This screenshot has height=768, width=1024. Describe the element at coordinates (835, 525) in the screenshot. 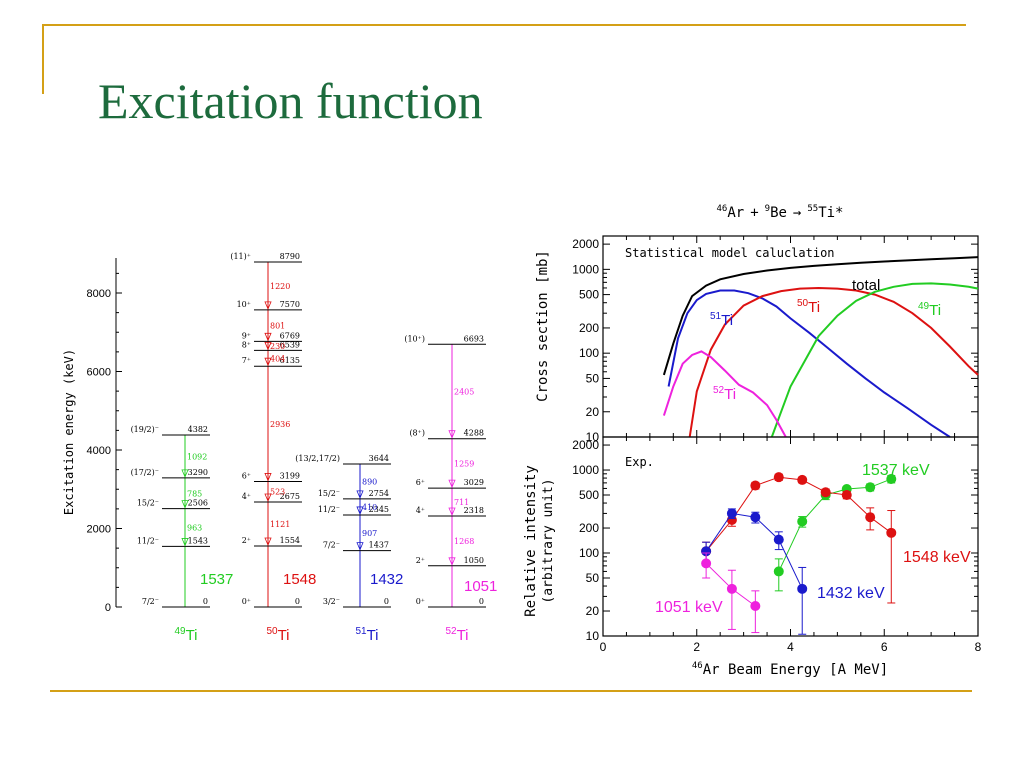

I see `connecting-line` at that location.